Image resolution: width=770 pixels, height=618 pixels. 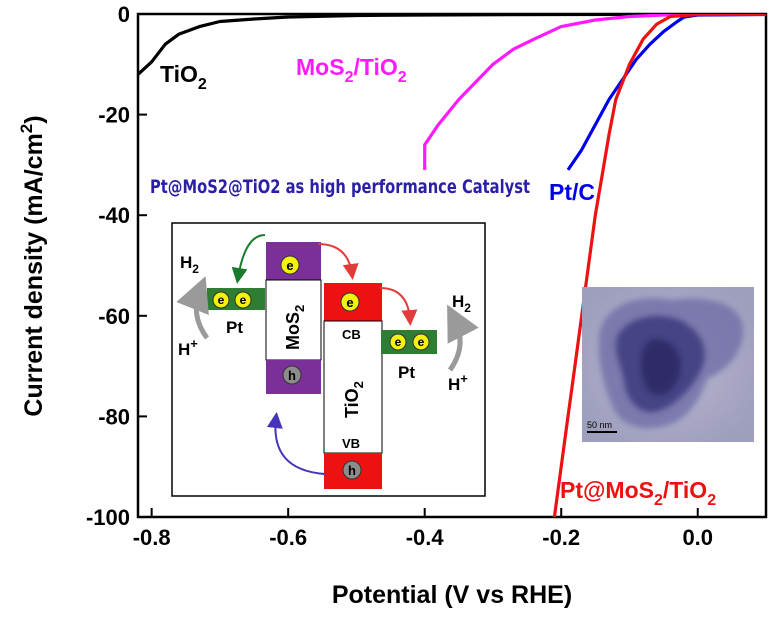 I want to click on electron-transfer-arrow-mos2-to-tio2, so click(x=338, y=261).